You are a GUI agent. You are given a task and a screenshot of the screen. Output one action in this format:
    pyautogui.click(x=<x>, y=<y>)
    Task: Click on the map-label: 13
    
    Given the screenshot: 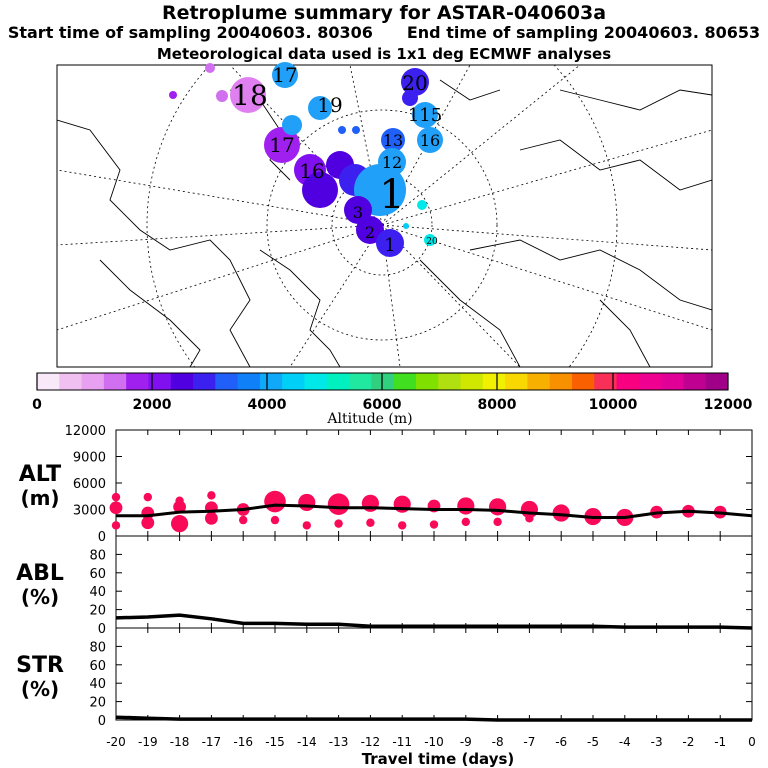 What is the action you would take?
    pyautogui.click(x=393, y=140)
    